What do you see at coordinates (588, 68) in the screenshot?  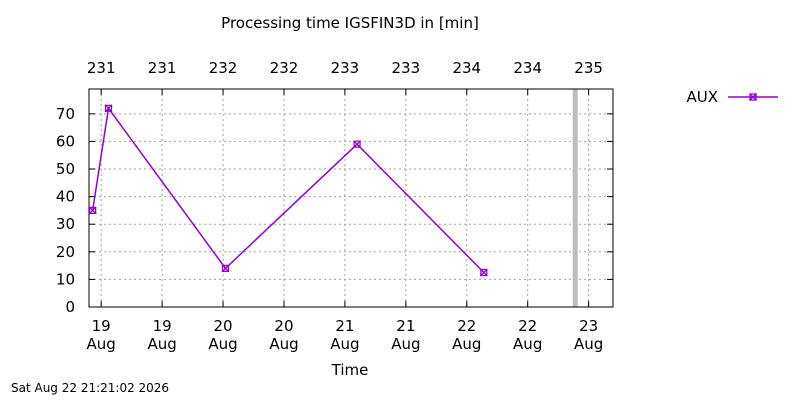 I see `x2-tick-label: 235` at bounding box center [588, 68].